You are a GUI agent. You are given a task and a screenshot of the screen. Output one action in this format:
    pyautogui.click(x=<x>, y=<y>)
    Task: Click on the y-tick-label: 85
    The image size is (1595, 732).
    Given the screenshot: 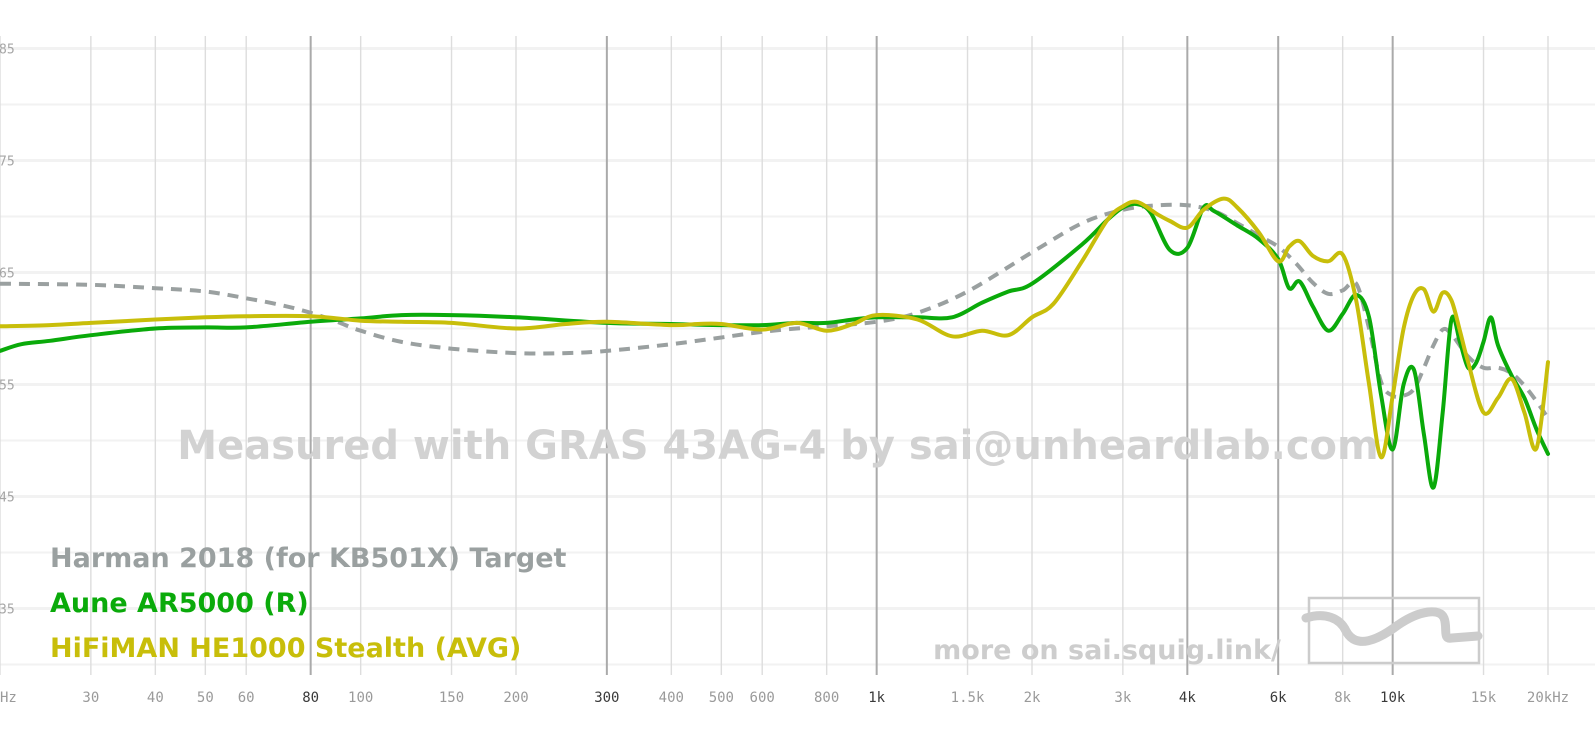 What is the action you would take?
    pyautogui.click(x=7, y=50)
    